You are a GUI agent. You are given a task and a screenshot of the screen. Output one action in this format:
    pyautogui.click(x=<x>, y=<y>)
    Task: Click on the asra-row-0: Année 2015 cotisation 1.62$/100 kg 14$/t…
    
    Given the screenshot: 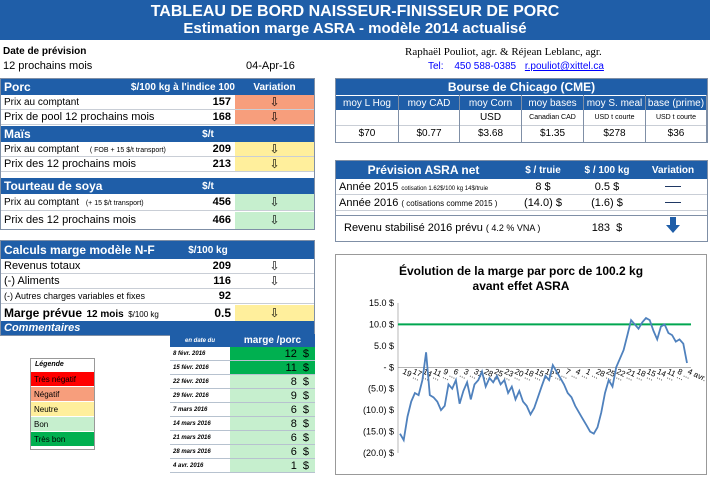 What is the action you would take?
    pyautogui.click(x=521, y=187)
    